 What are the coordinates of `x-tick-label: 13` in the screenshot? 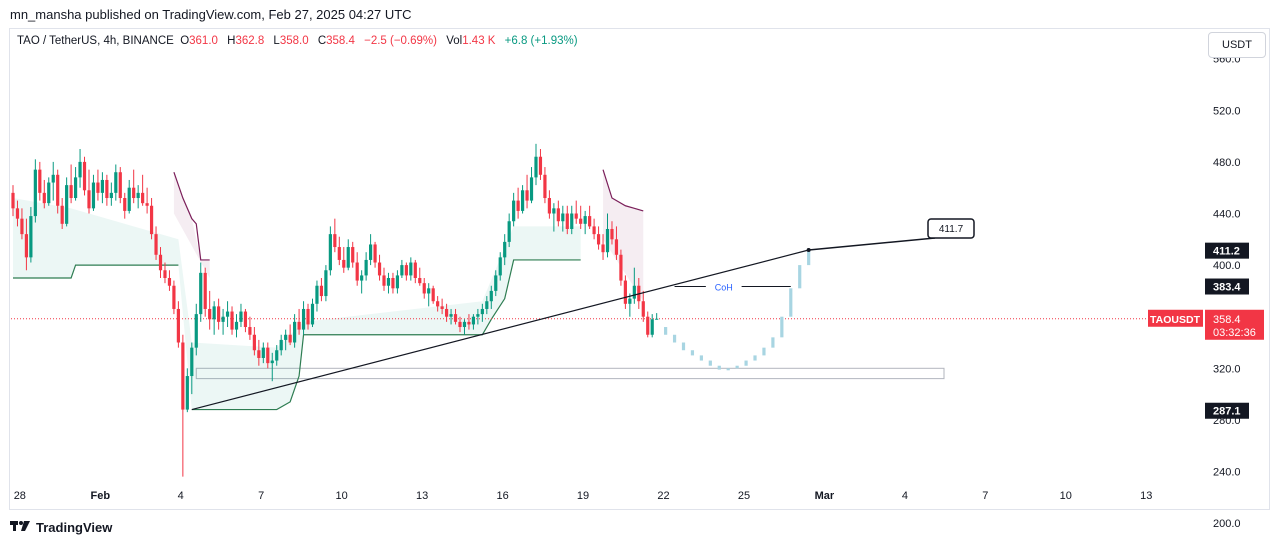 It's located at (1146, 496).